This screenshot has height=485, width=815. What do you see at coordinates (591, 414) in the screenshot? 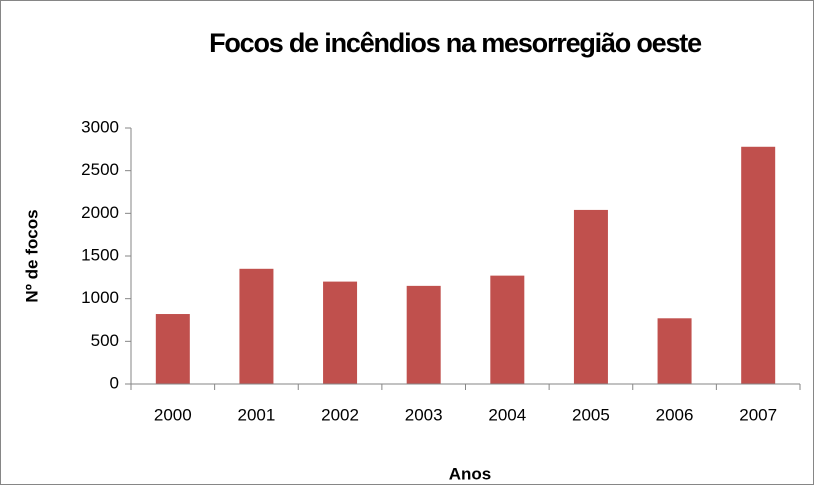
I see `x-tick-label: 2005` at bounding box center [591, 414].